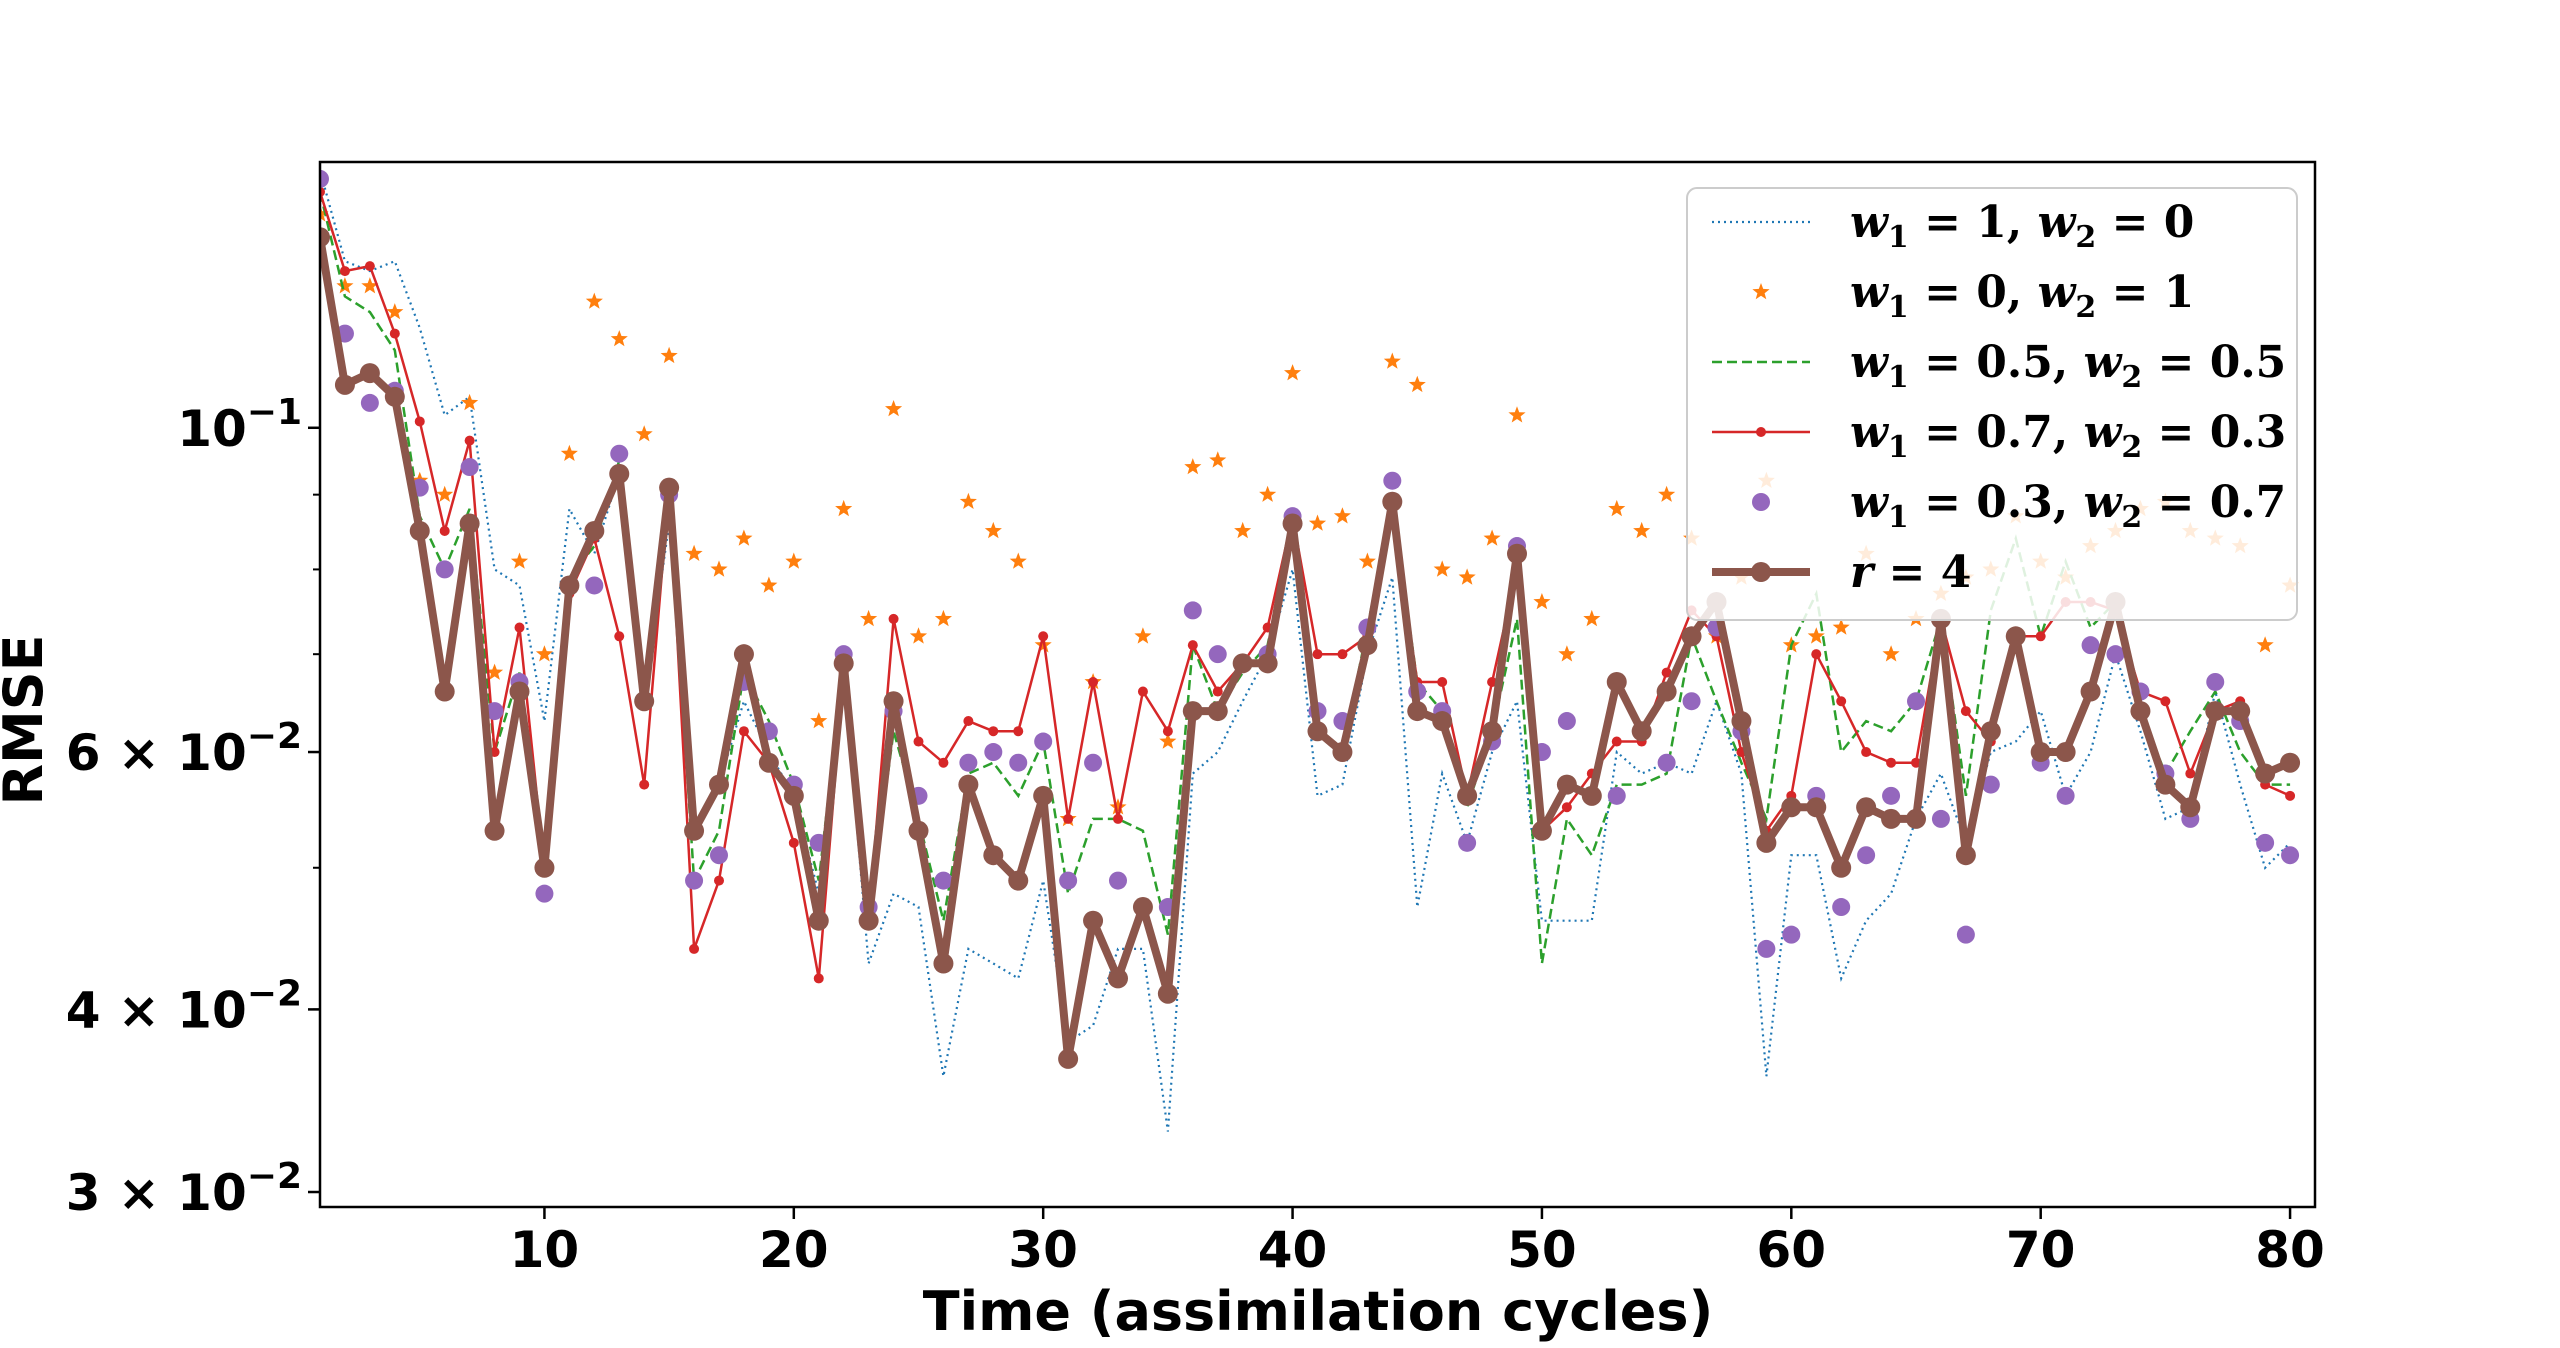 The width and height of the screenshot is (2560, 1348). I want to click on x-tick-label: 60, so click(1792, 1250).